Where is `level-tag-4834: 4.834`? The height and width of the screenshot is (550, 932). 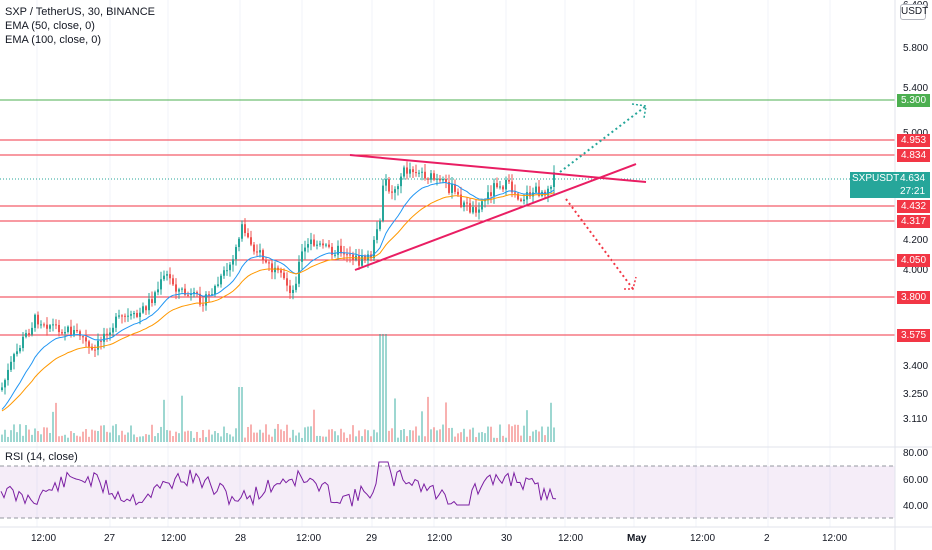 level-tag-4834: 4.834 is located at coordinates (913, 155).